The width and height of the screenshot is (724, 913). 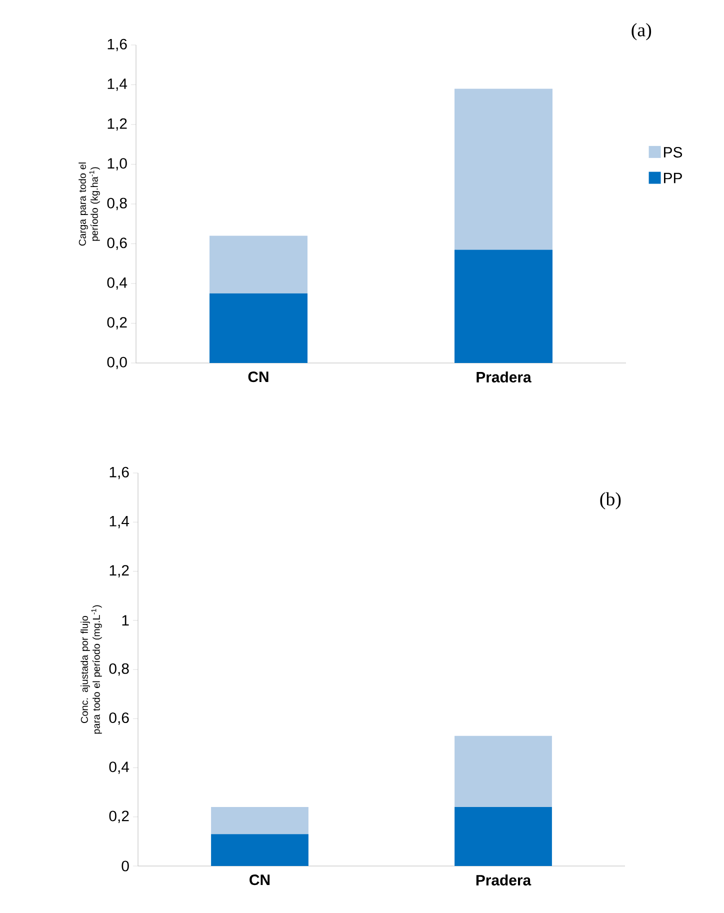 I want to click on y-tick-label: 1, so click(x=125, y=620).